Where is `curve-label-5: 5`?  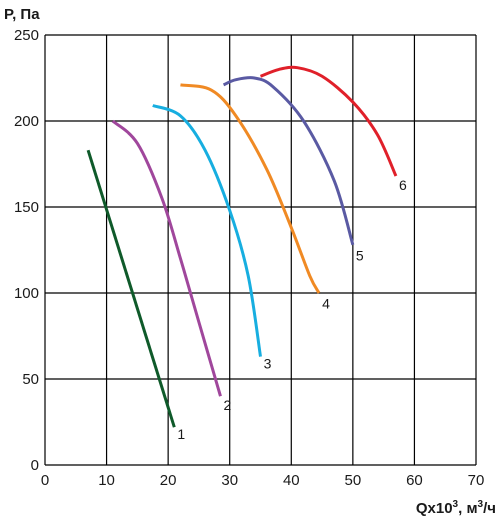
curve-label-5: 5 is located at coordinates (360, 255).